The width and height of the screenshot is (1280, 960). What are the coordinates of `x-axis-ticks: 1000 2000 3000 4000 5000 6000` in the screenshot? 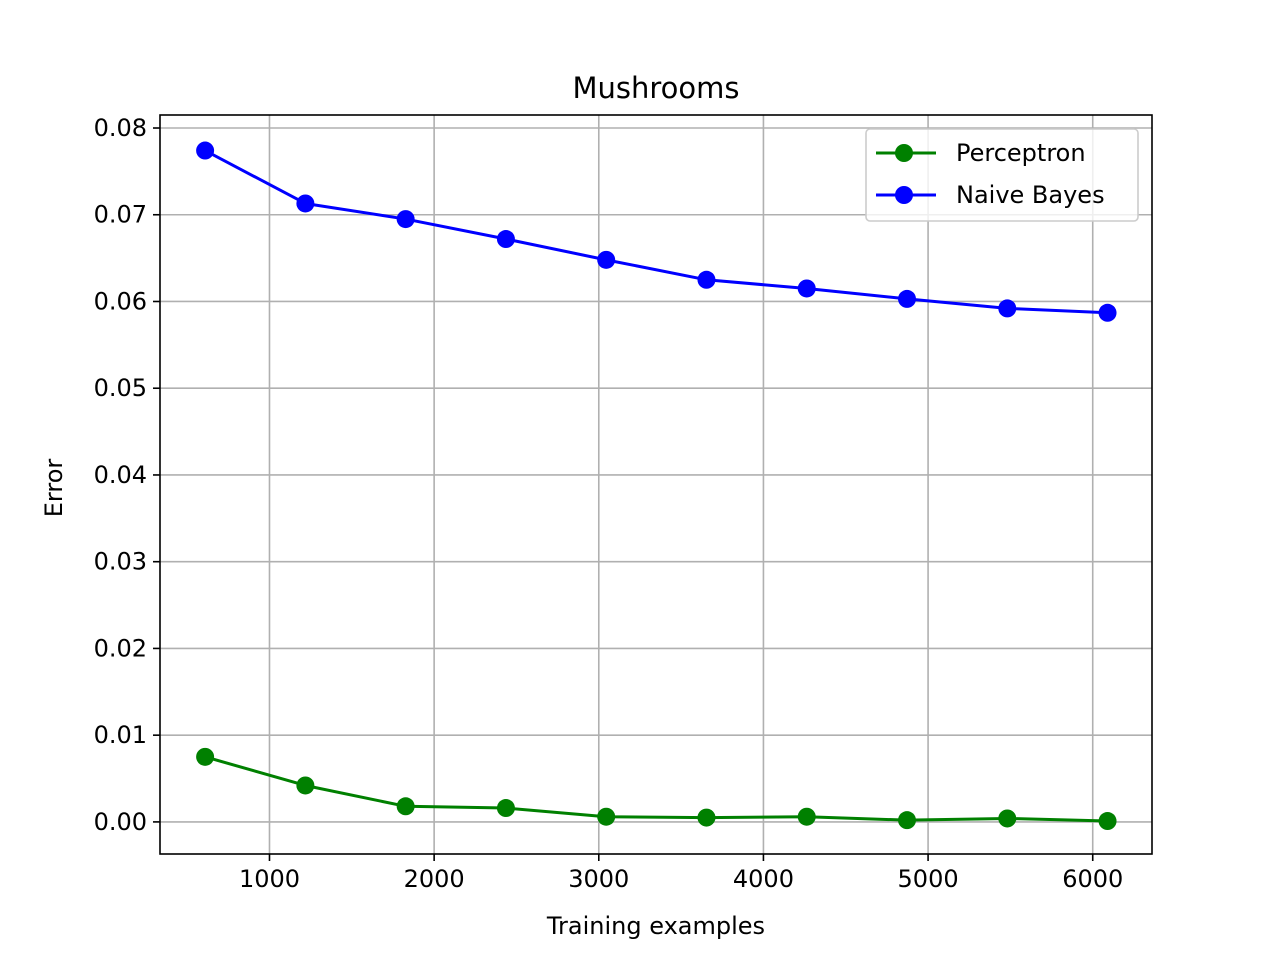 It's located at (681, 873).